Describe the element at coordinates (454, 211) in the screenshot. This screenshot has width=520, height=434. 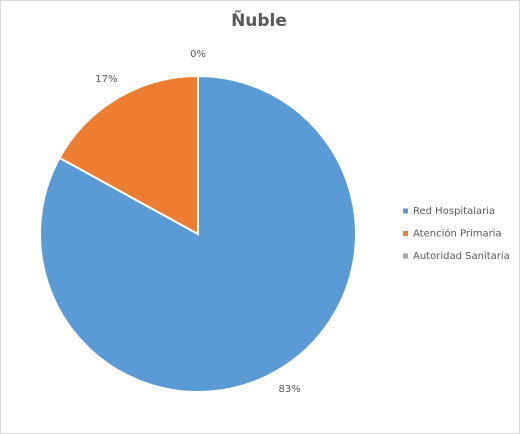
I see `legend-label: Red Hospitalaria` at that location.